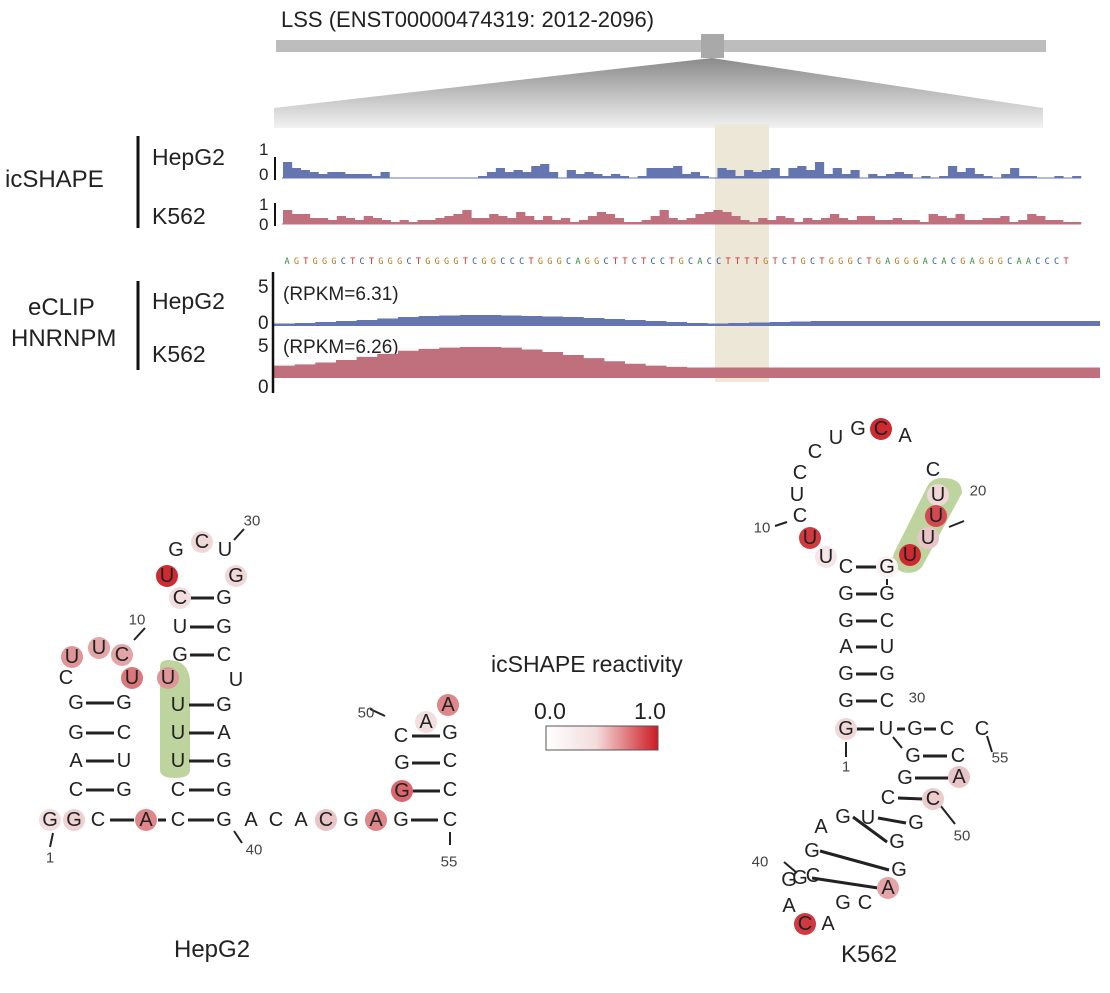  Describe the element at coordinates (263, 204) in the screenshot. I see `icshape-k562-ymax: 1` at that location.